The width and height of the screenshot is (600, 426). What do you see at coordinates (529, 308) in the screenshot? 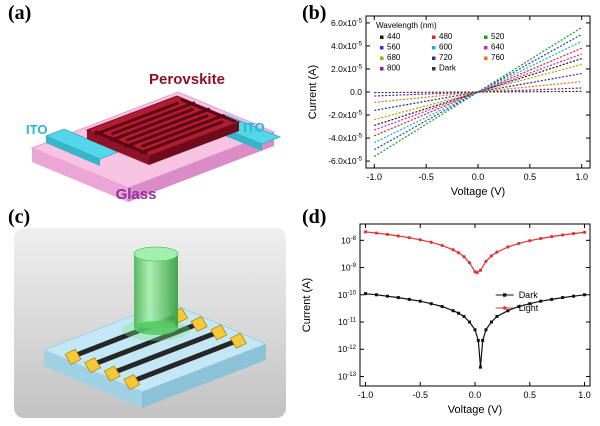
I see `legend-entry-label: Light` at bounding box center [529, 308].